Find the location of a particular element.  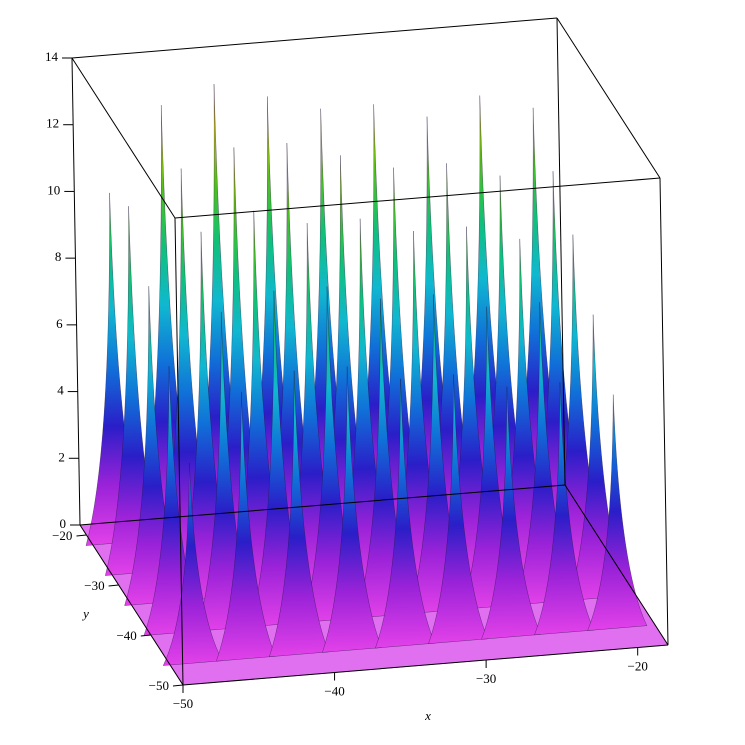

y-tick-label: −50 is located at coordinates (159, 685).